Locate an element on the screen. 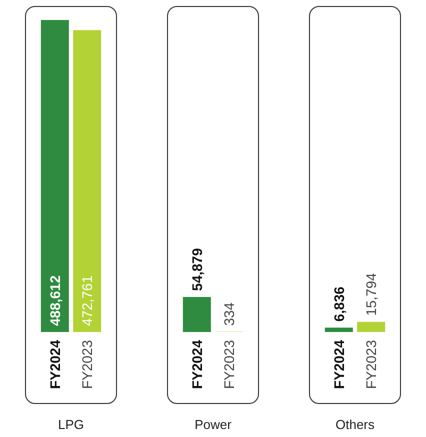 The image size is (426, 437). x-tick-label: Others is located at coordinates (355, 424).